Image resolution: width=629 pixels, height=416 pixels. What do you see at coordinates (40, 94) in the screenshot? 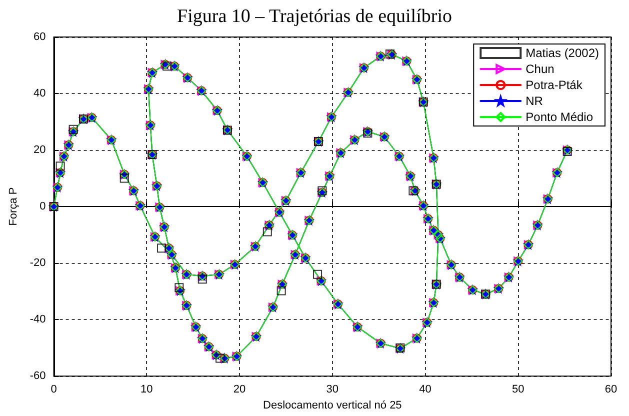
I see `y-tick-label: 40` at bounding box center [40, 94].